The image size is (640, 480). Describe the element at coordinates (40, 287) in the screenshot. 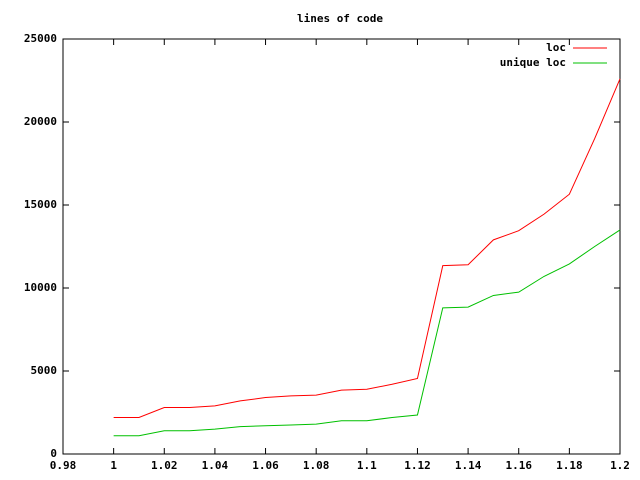

I see `y-tick-label: 10000` at that location.